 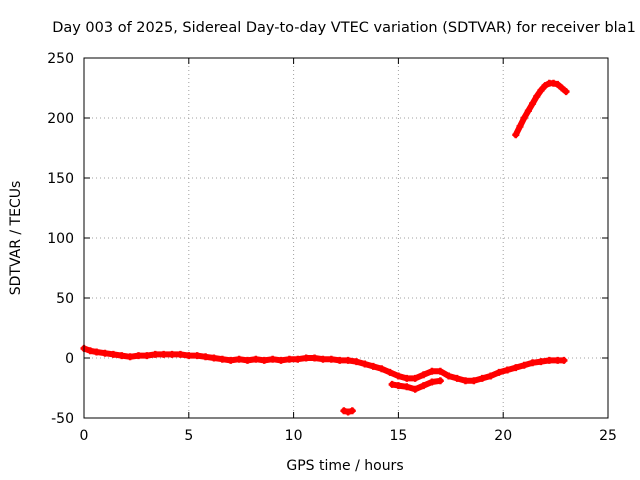 I want to click on x-tick-label: 25, so click(x=608, y=436).